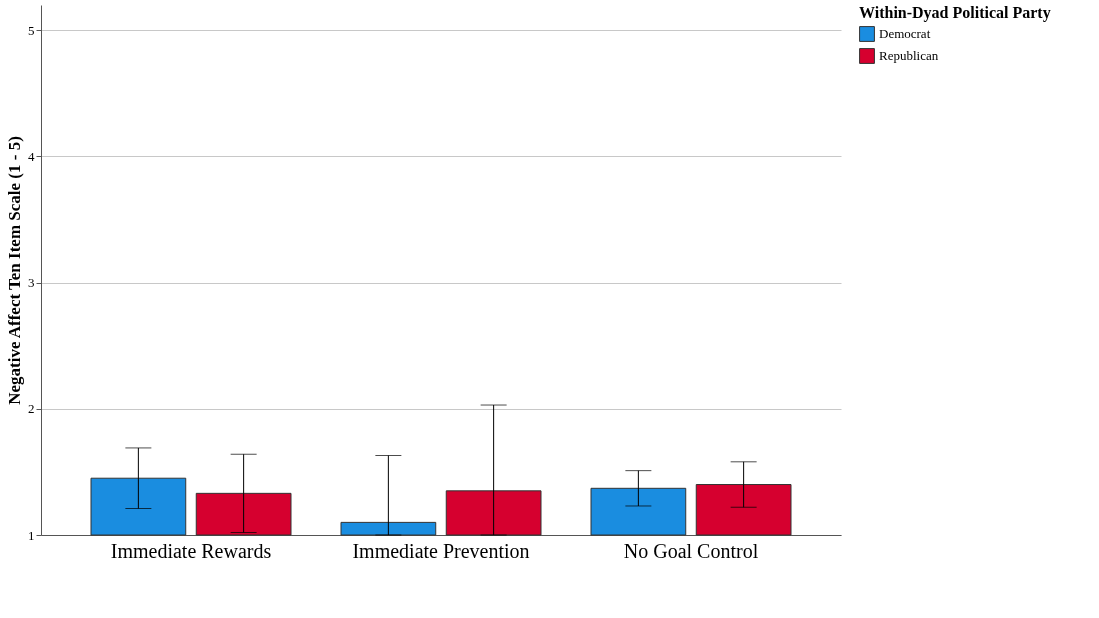  I want to click on y-tick-label: 1, so click(31, 535).